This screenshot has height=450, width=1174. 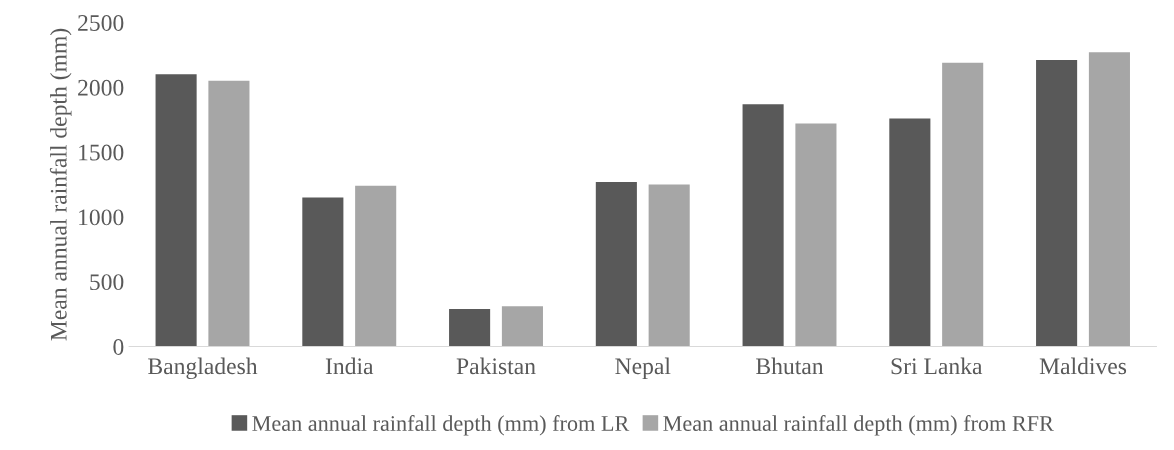 What do you see at coordinates (496, 366) in the screenshot?
I see `x-tick-label: Pakistan` at bounding box center [496, 366].